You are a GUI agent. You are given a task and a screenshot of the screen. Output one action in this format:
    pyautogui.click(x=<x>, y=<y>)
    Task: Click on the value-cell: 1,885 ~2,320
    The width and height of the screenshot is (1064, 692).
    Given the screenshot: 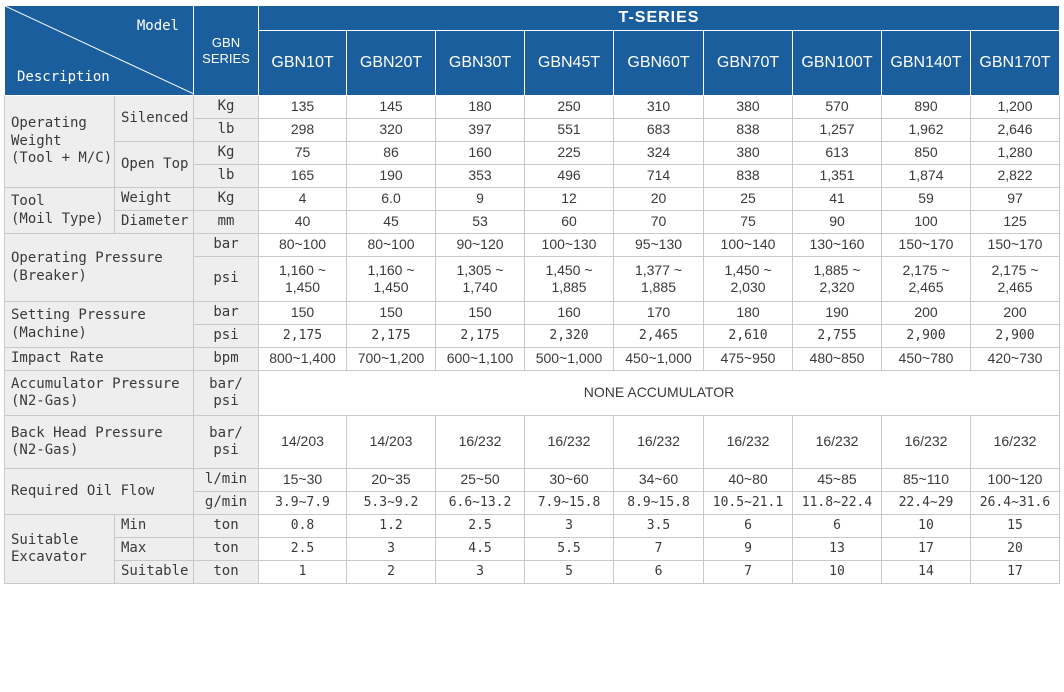 What is the action you would take?
    pyautogui.click(x=837, y=279)
    